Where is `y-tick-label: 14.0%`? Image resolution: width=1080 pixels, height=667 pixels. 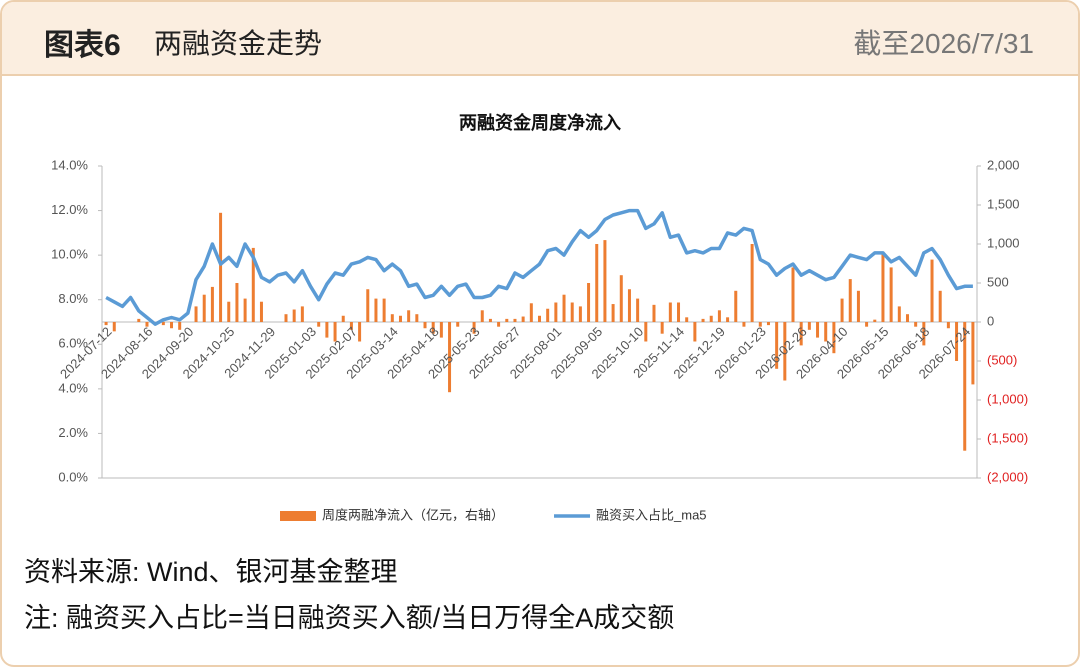
y-tick-label: 14.0% is located at coordinates (69, 164).